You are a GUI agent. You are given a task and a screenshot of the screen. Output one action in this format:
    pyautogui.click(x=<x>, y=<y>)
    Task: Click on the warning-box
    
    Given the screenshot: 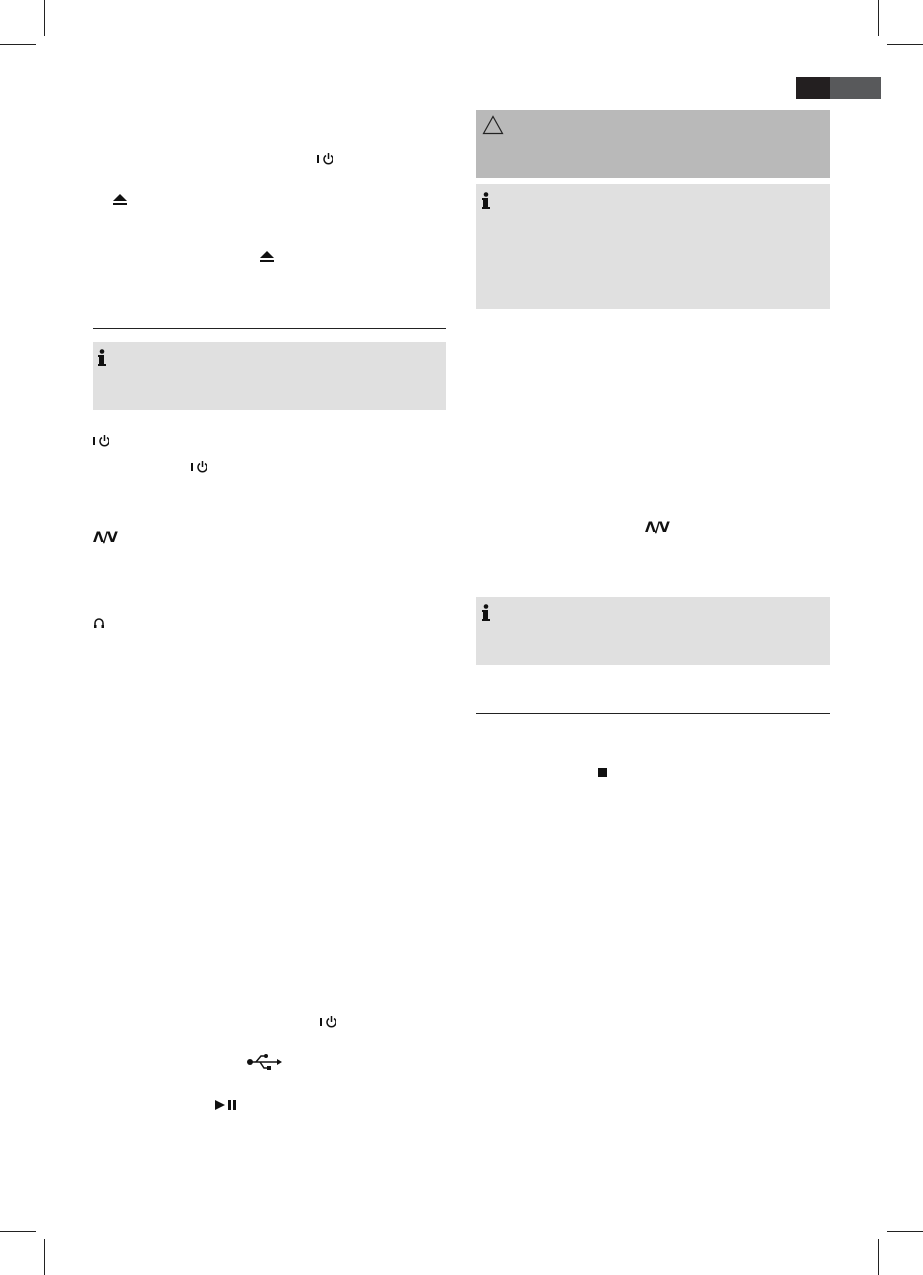 What is the action you would take?
    pyautogui.click(x=653, y=144)
    